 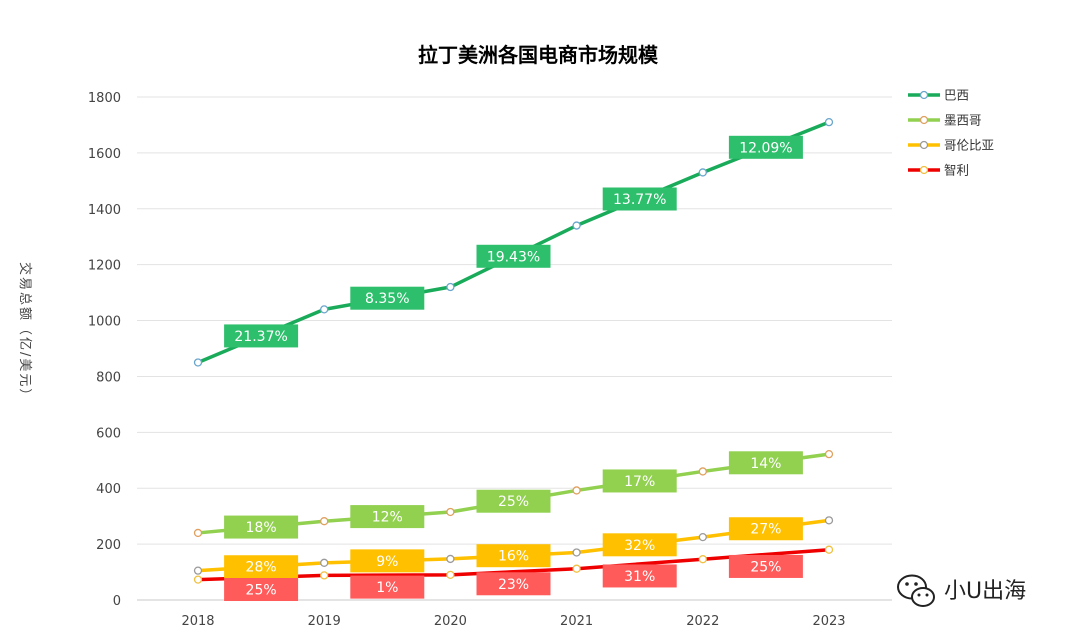 What do you see at coordinates (969, 145) in the screenshot?
I see `legend-label: 哥伦比亚` at bounding box center [969, 145].